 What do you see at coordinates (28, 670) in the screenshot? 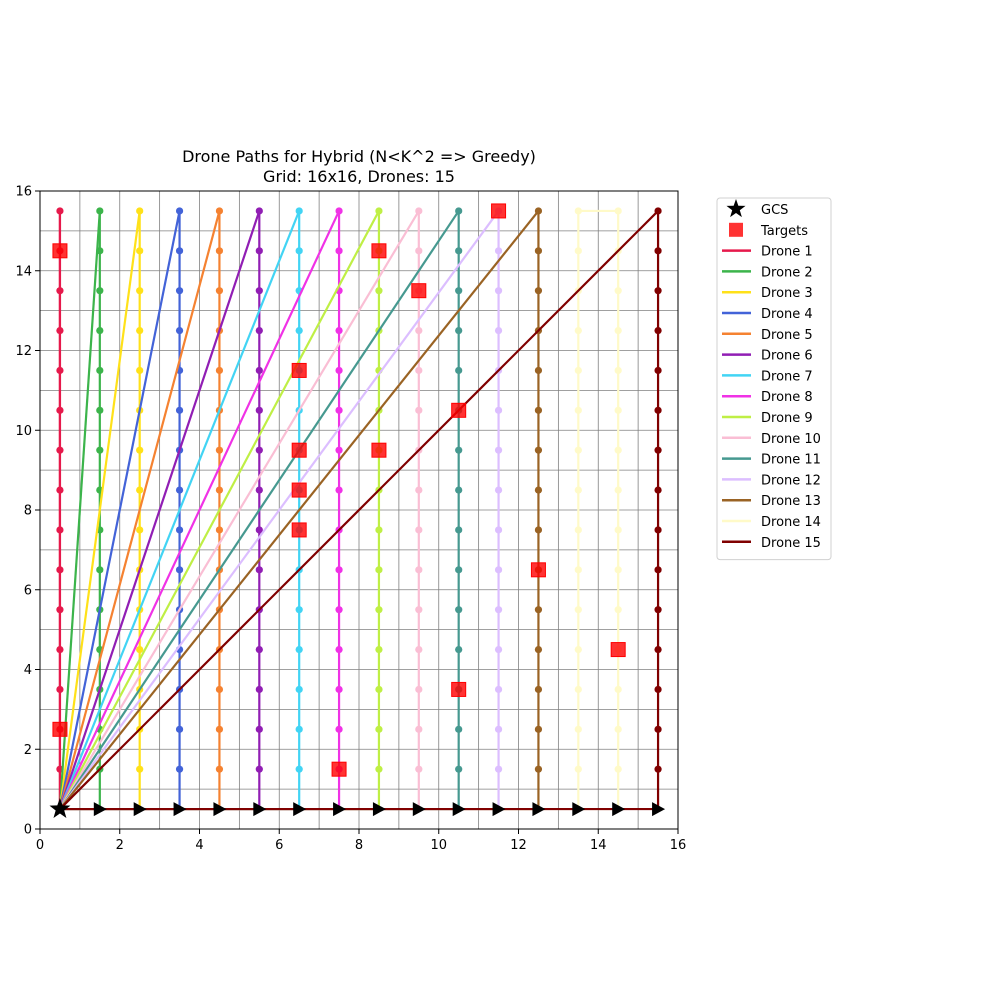
I see `y-tick-label: 4` at bounding box center [28, 670].